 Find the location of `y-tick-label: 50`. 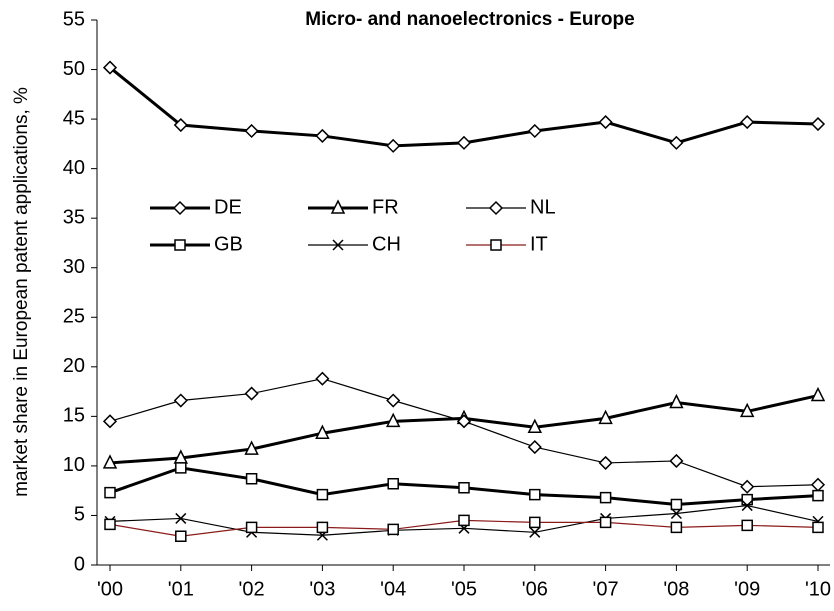

y-tick-label: 50 is located at coordinates (74, 69).